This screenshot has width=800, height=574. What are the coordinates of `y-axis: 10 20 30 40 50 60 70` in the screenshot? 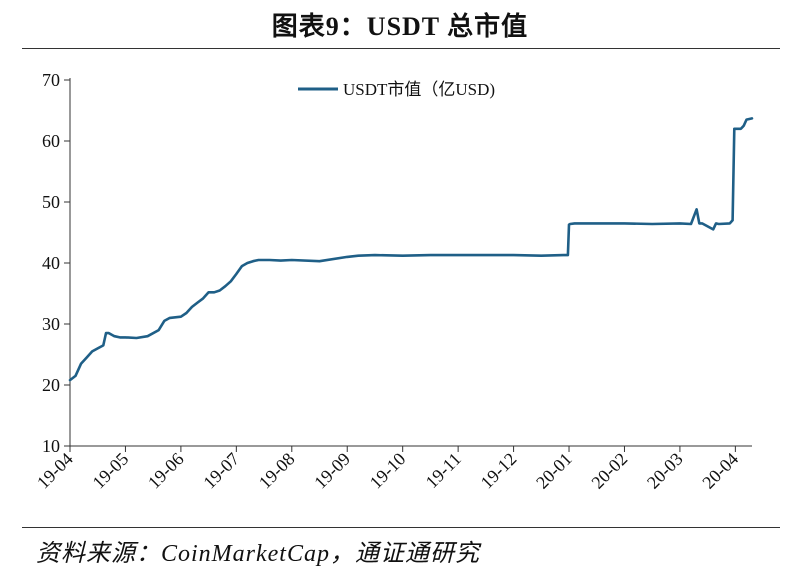 It's located at (56, 263).